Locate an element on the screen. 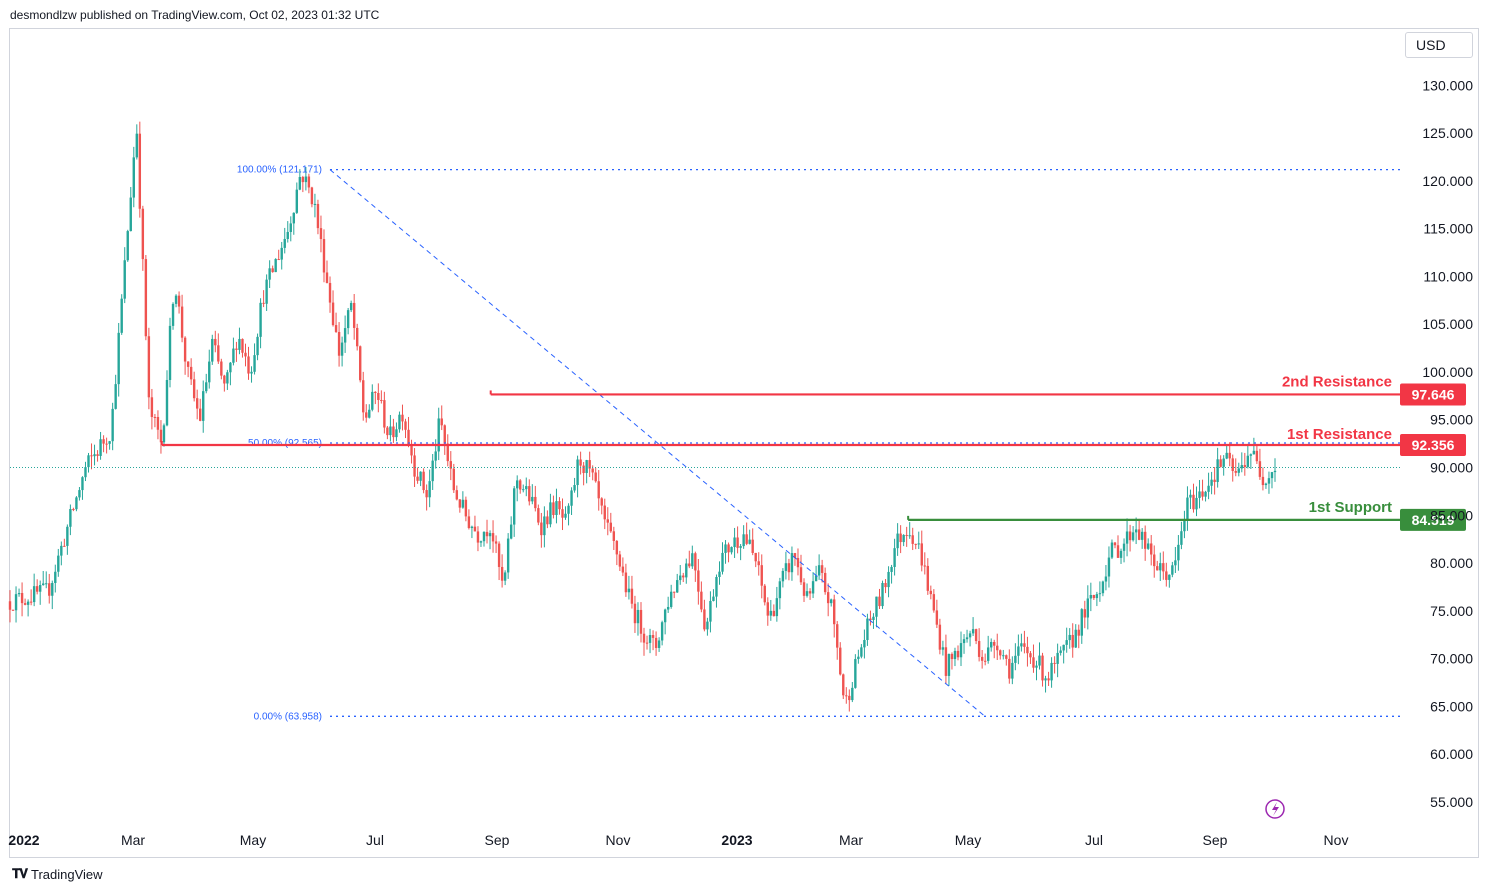 The height and width of the screenshot is (893, 1489). y-tick-label: 110.000 is located at coordinates (1448, 276).